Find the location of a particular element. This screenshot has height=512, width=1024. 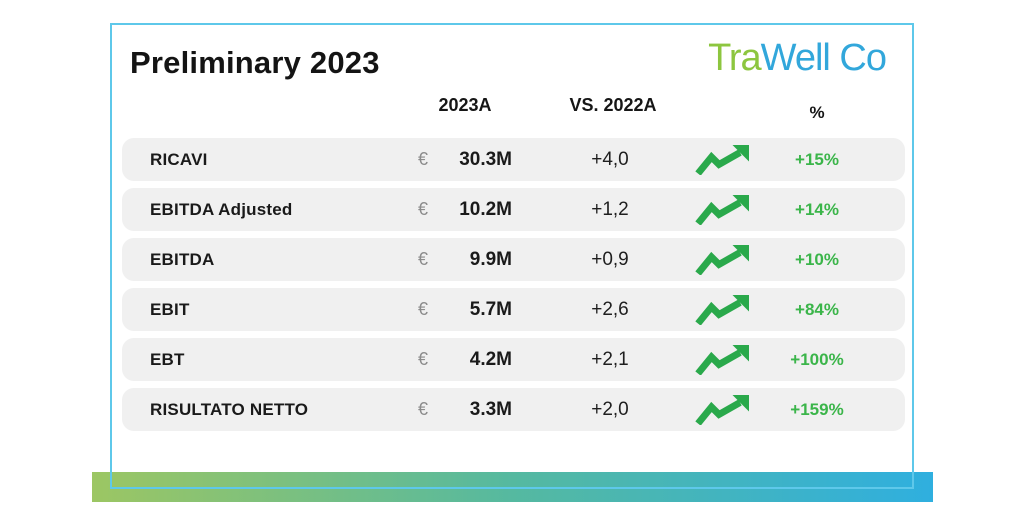

value-vs-2022a: +4,0 is located at coordinates (610, 159).